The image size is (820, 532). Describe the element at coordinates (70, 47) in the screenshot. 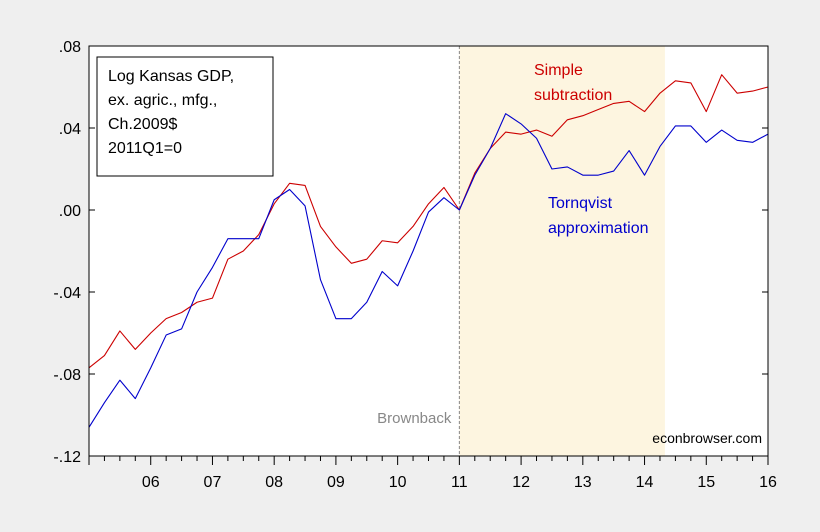

I see `y-tick-label: .08` at that location.